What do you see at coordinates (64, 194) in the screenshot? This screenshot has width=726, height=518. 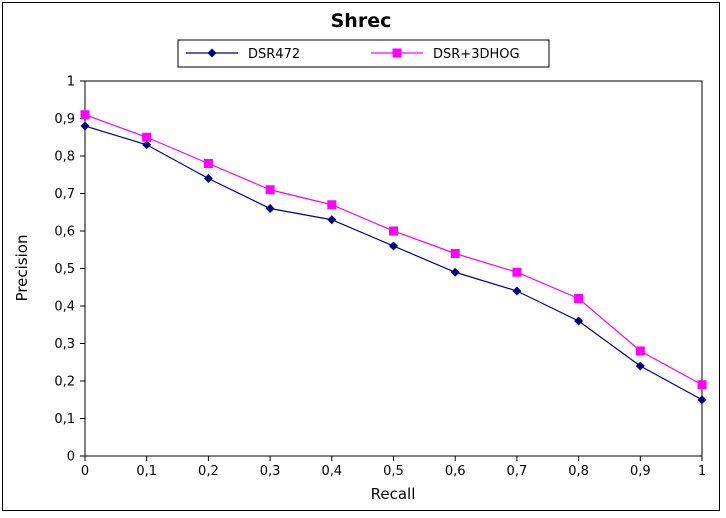 I see `y-tick-label: 0,7` at bounding box center [64, 194].